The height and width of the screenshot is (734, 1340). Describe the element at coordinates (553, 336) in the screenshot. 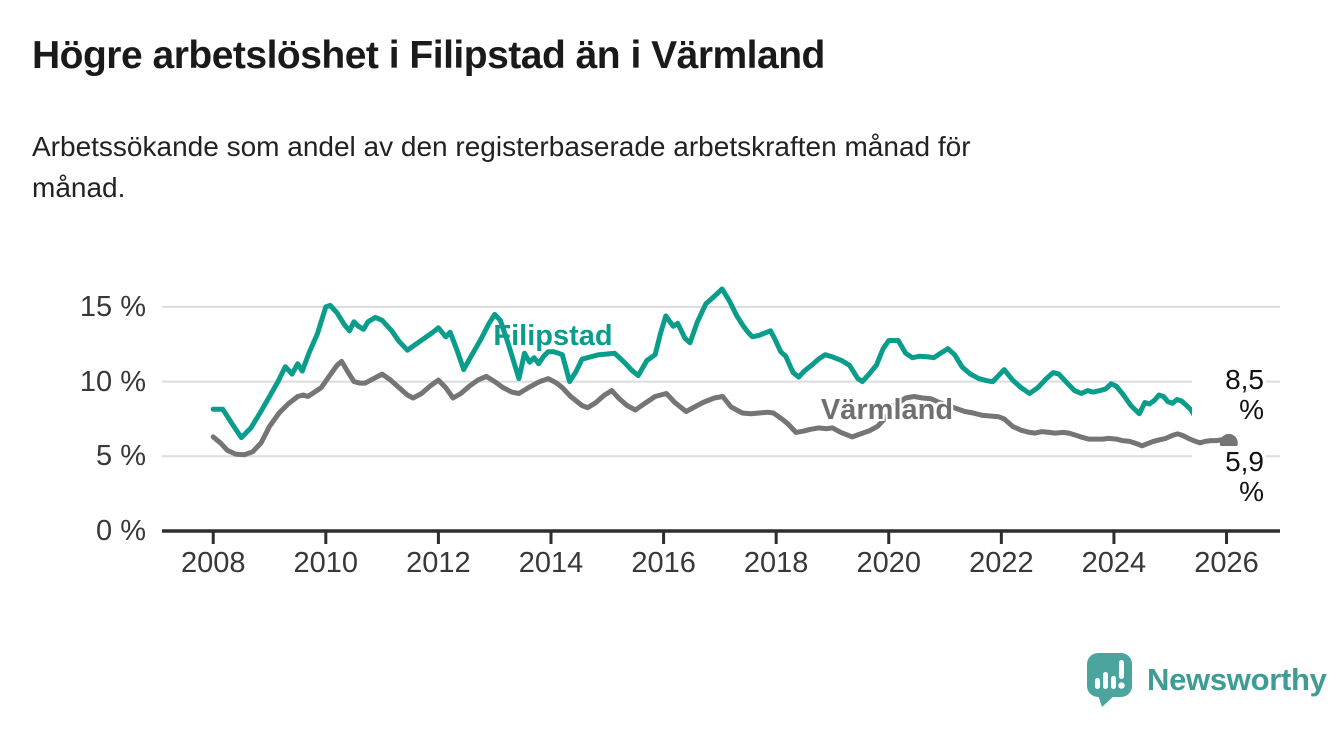

I see `series-label-filipstad: Filipstad` at that location.